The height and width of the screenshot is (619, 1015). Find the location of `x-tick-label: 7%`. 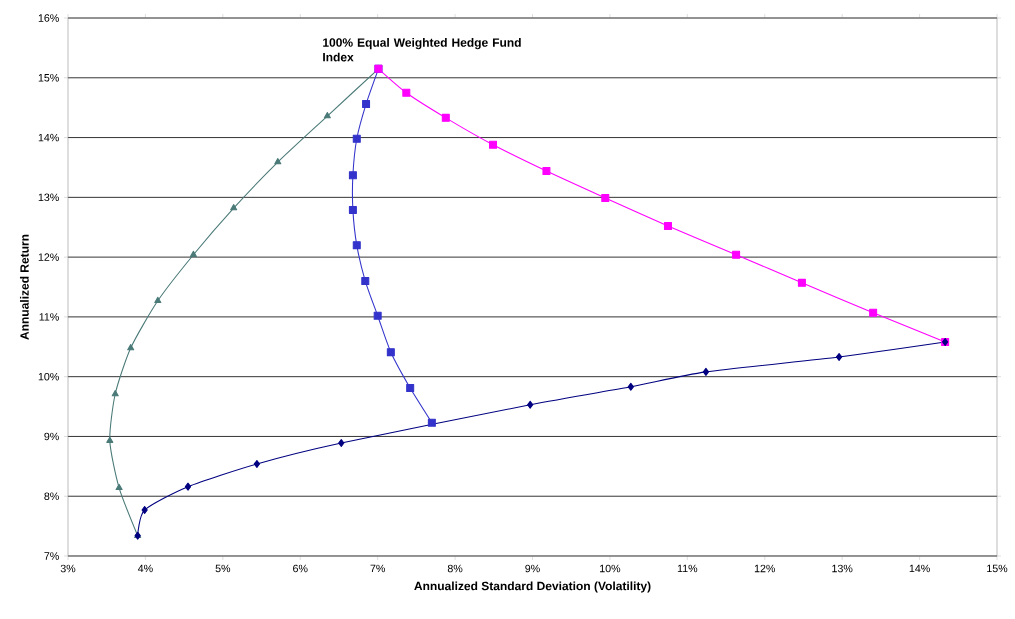

x-tick-label: 7% is located at coordinates (377, 568).